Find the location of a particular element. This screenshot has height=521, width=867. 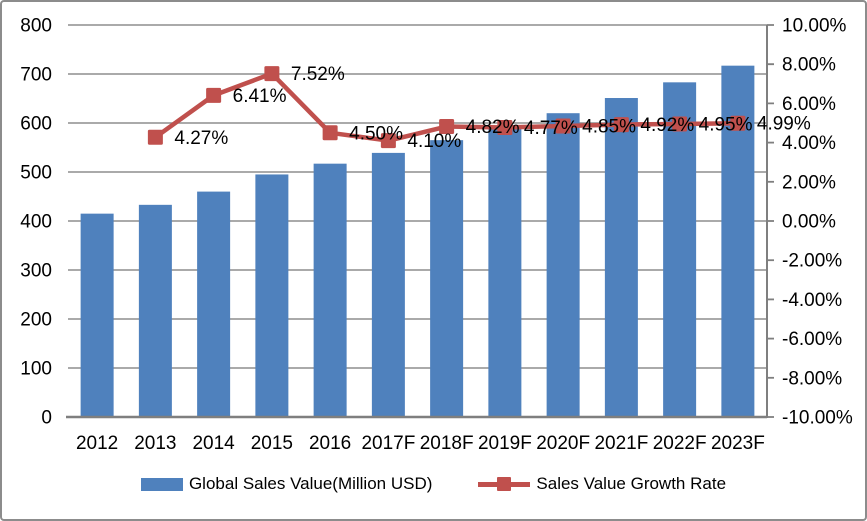

line-marker-swatch-icon is located at coordinates (504, 484).